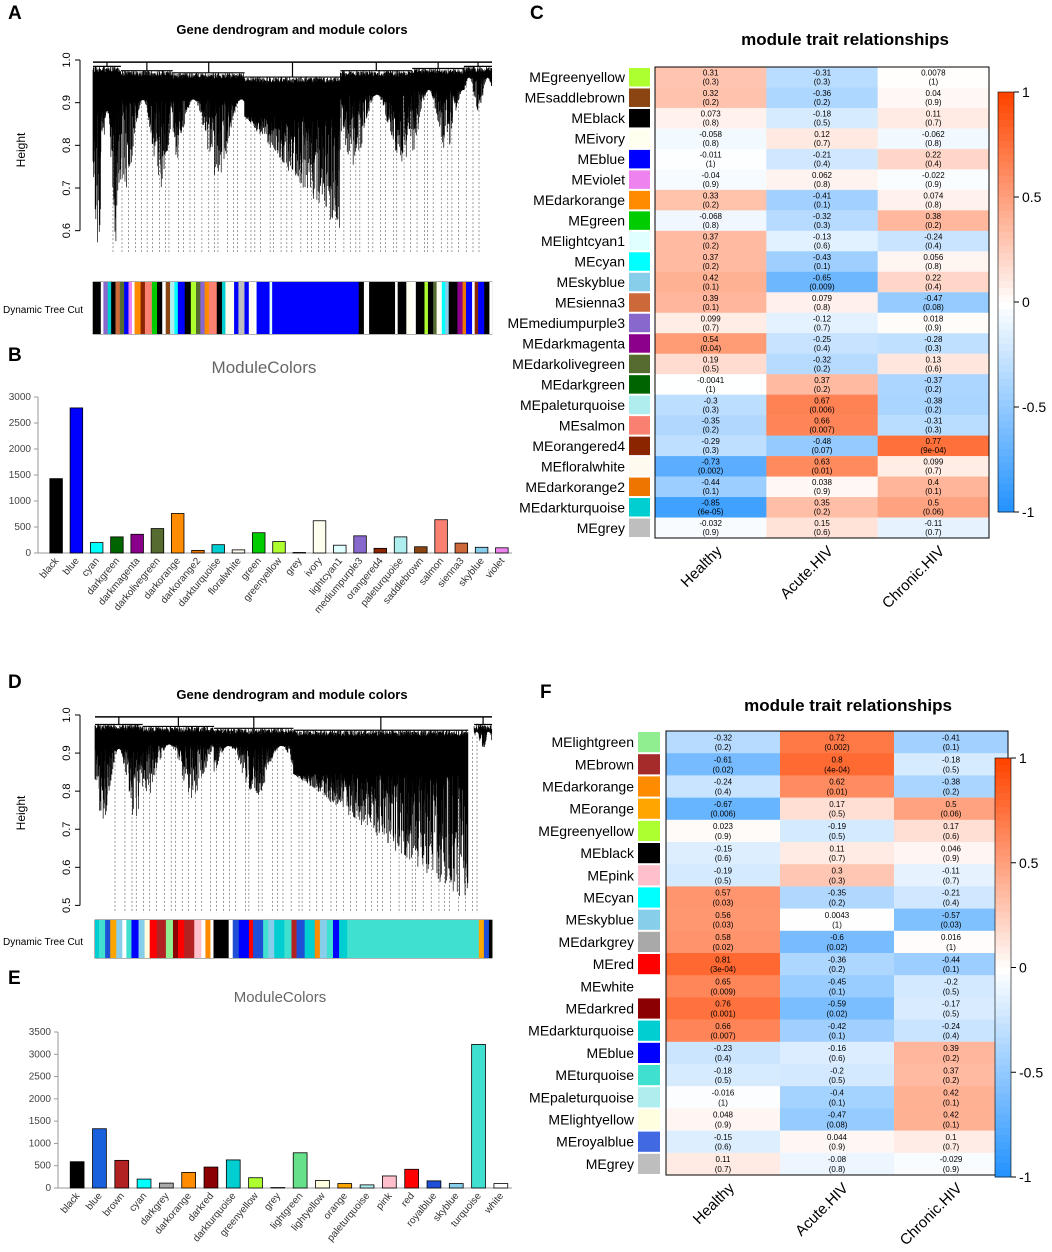  Describe the element at coordinates (15, 355) in the screenshot. I see `panel-label-b: B` at that location.